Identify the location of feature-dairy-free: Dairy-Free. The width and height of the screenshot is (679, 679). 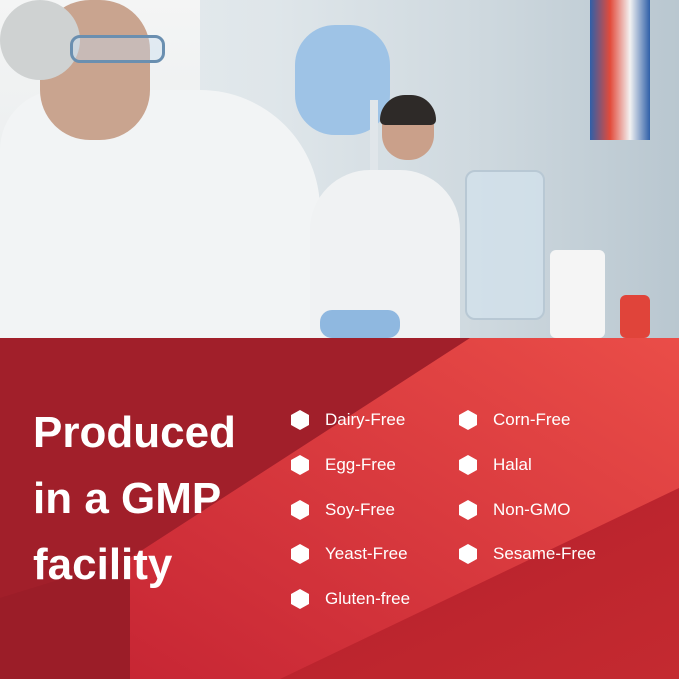
(348, 420).